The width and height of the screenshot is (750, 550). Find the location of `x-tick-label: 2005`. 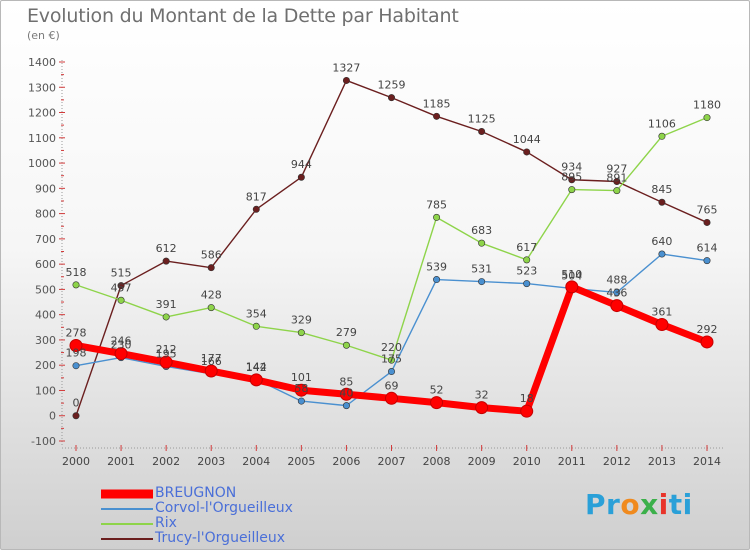

x-tick-label: 2005 is located at coordinates (301, 461).